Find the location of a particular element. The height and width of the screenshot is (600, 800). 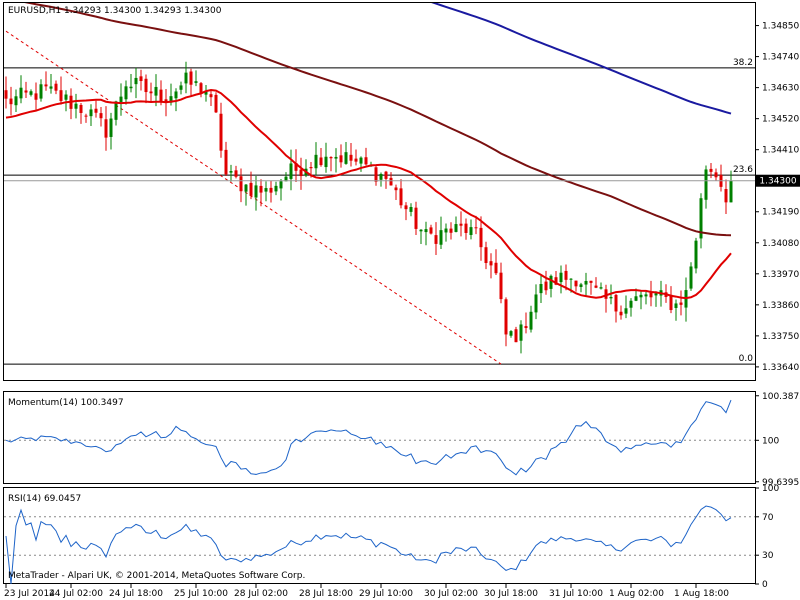

time-tick-label: 24 Jul 18:00 is located at coordinates (136, 594).